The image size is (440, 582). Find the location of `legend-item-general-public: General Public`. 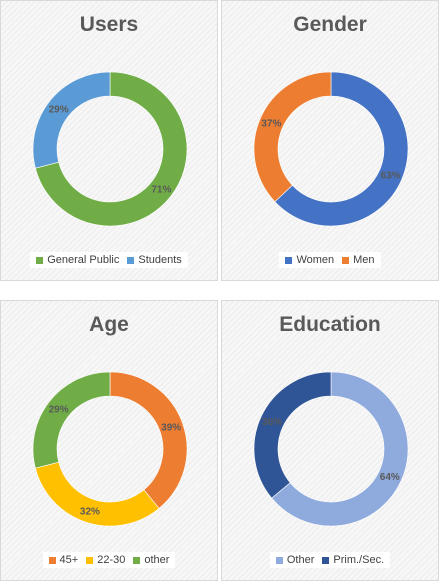

legend-item-general-public: General Public is located at coordinates (77, 260).